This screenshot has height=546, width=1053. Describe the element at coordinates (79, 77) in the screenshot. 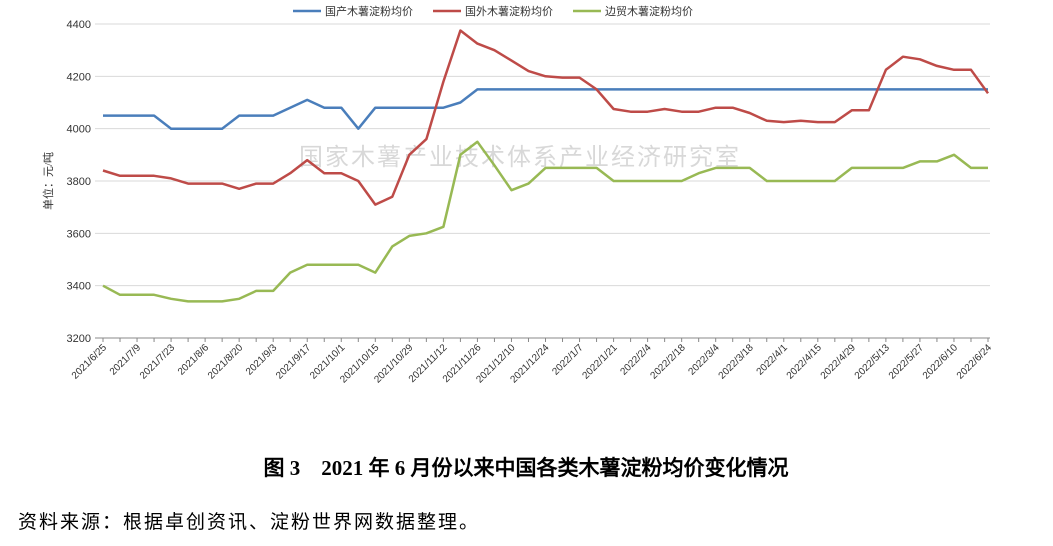

I see `y-tick-label: 4200` at that location.